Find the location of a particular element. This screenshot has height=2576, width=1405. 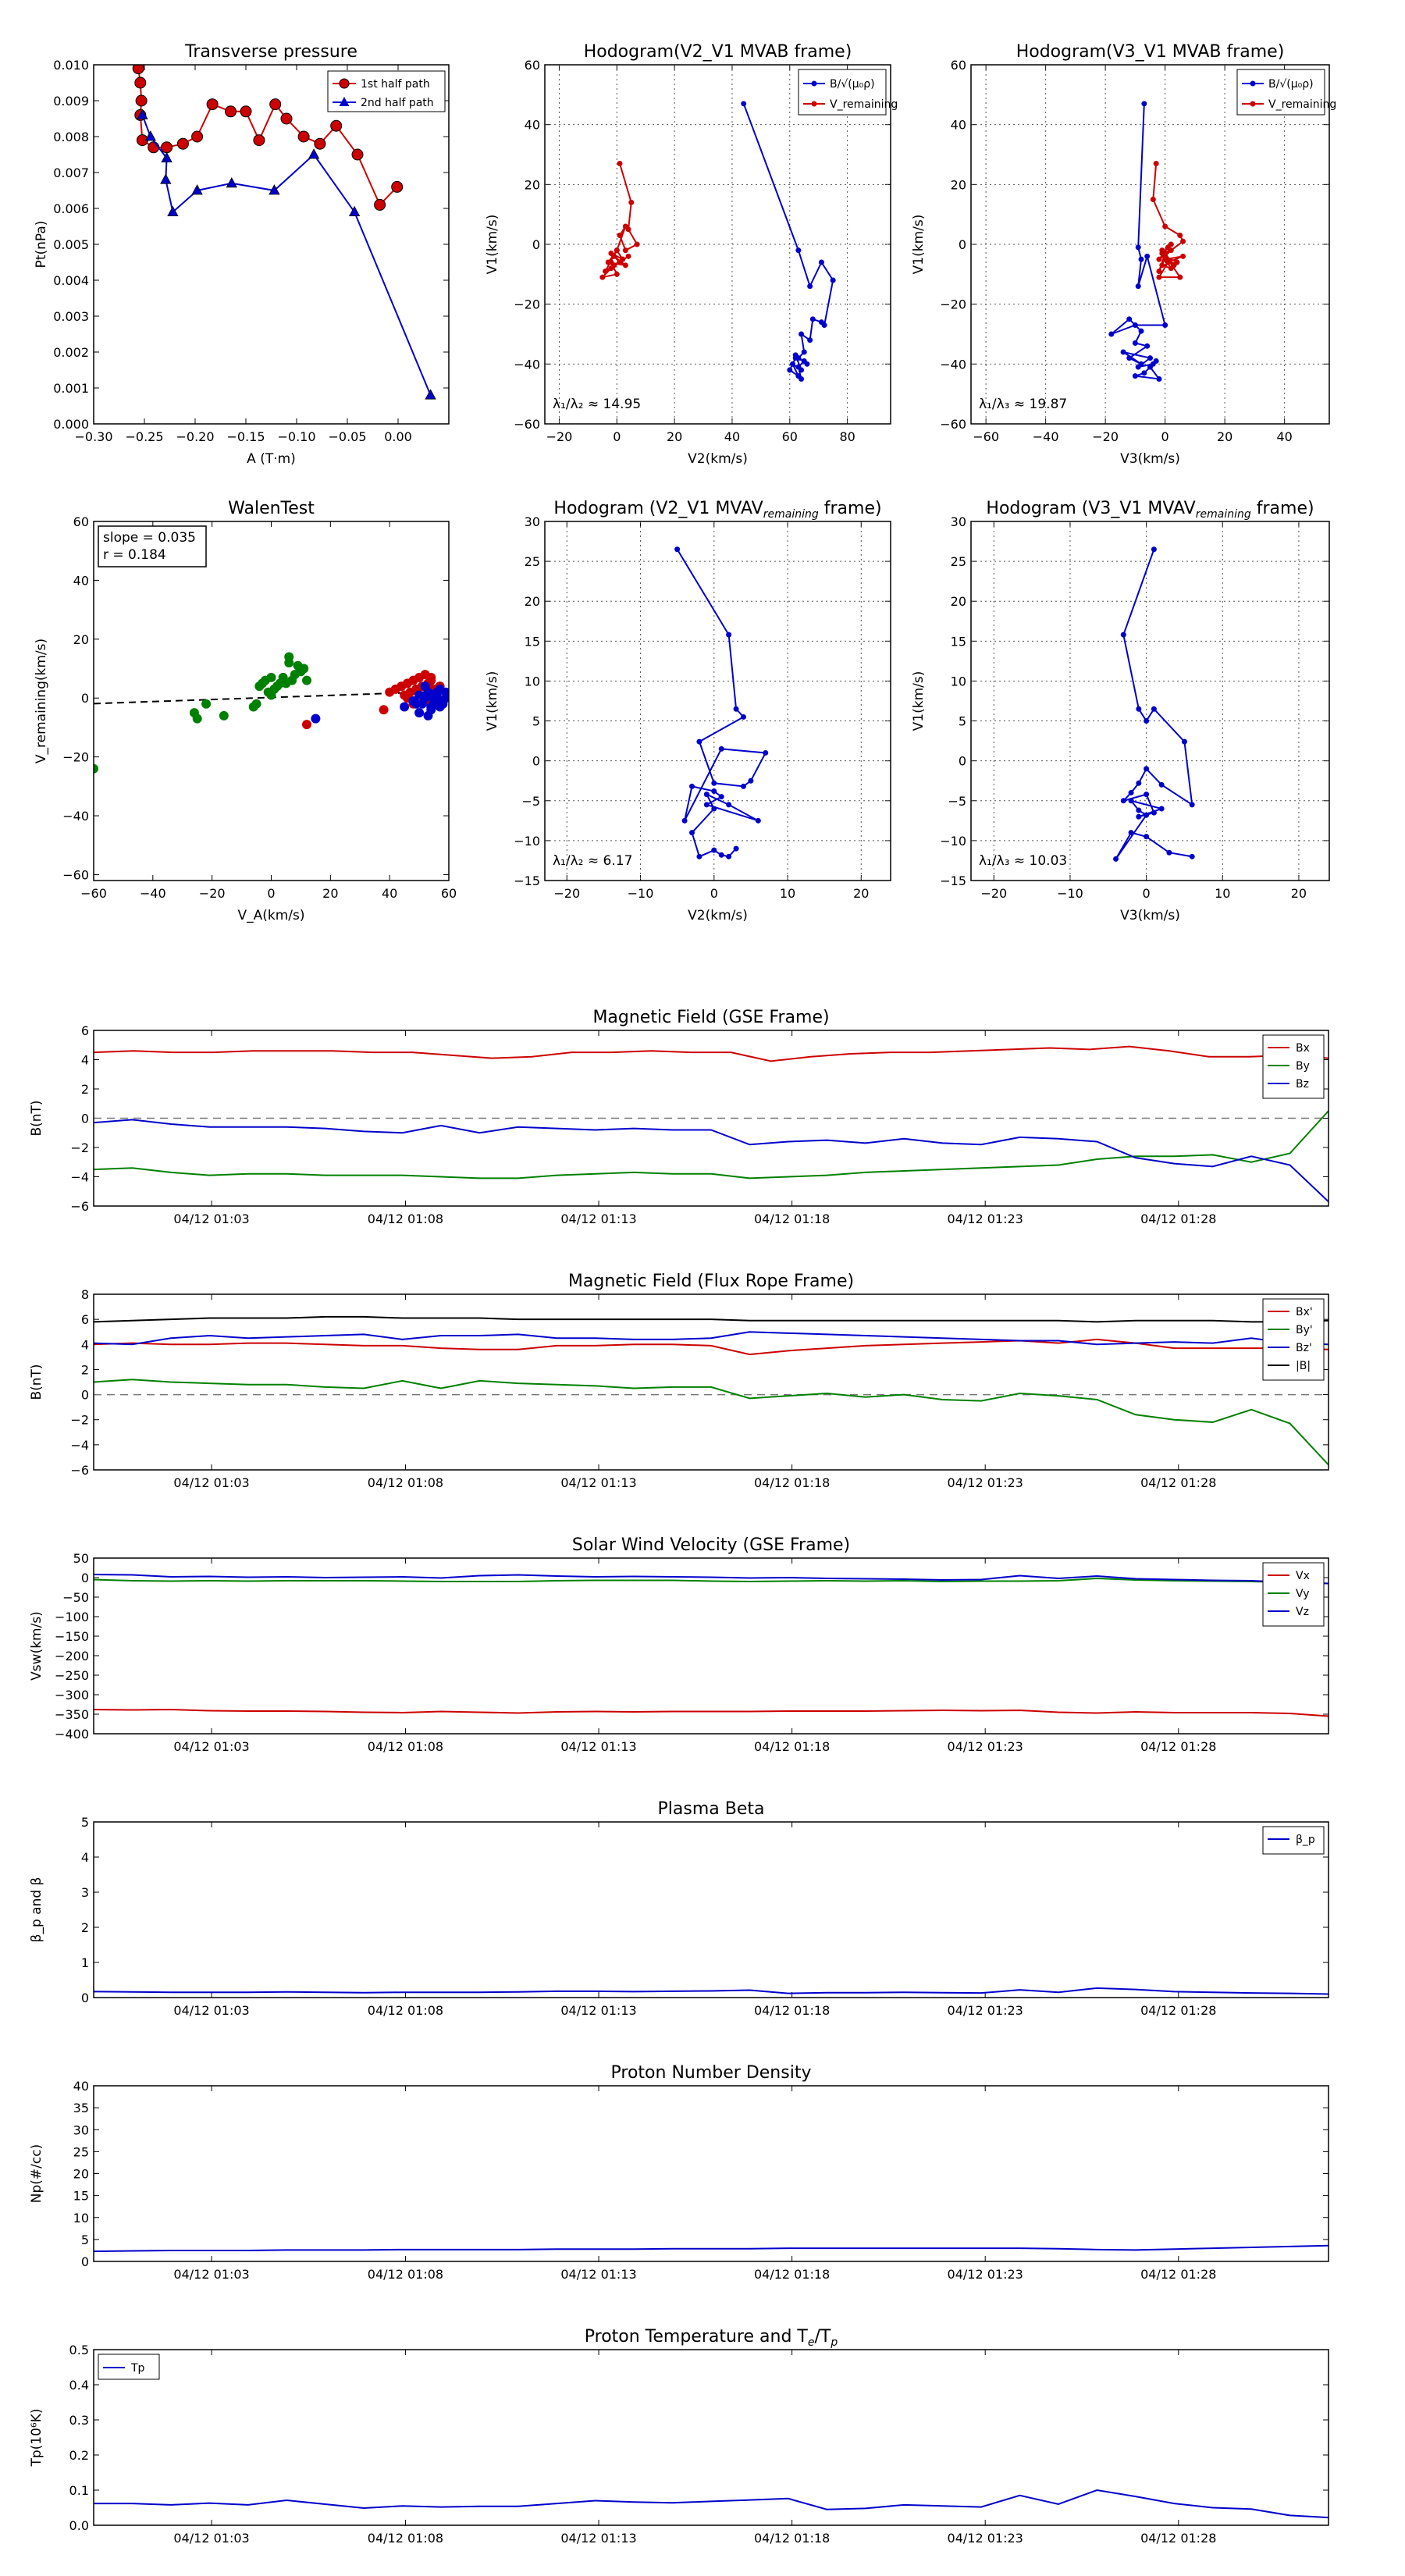

legend-box is located at coordinates (1293, 1066).